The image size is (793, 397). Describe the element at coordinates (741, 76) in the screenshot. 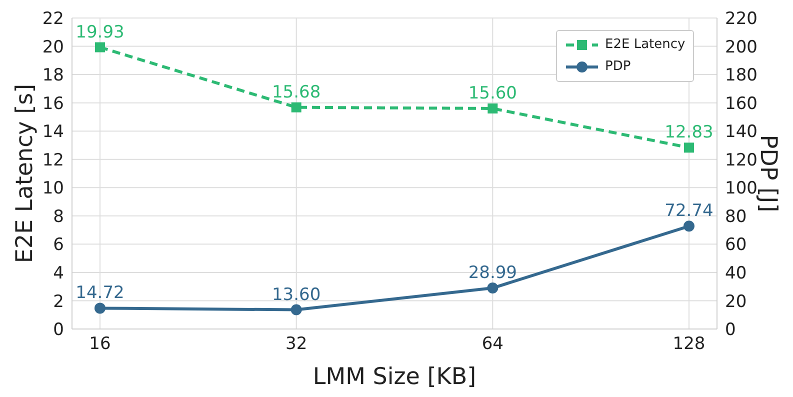

I see `y2-tick-label: 180` at that location.